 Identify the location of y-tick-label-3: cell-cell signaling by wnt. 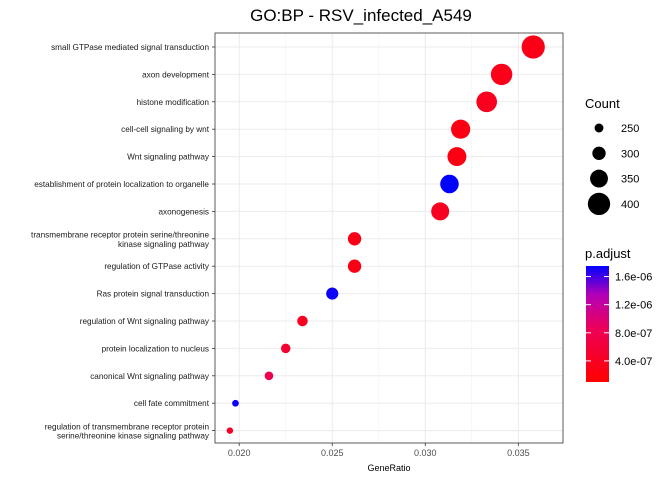
(165, 129).